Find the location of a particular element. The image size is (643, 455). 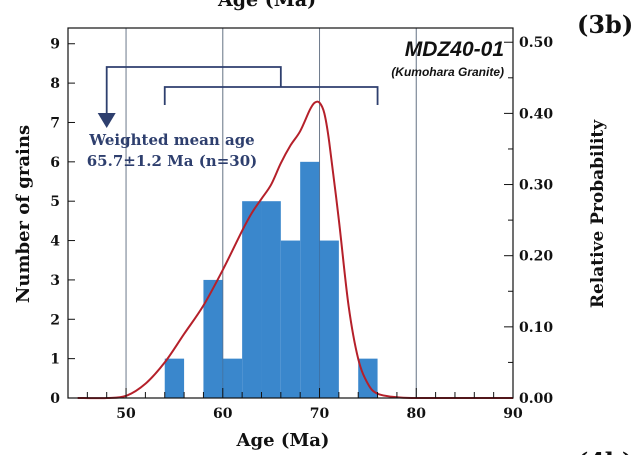

y-tick-label: 1 is located at coordinates (55, 360).